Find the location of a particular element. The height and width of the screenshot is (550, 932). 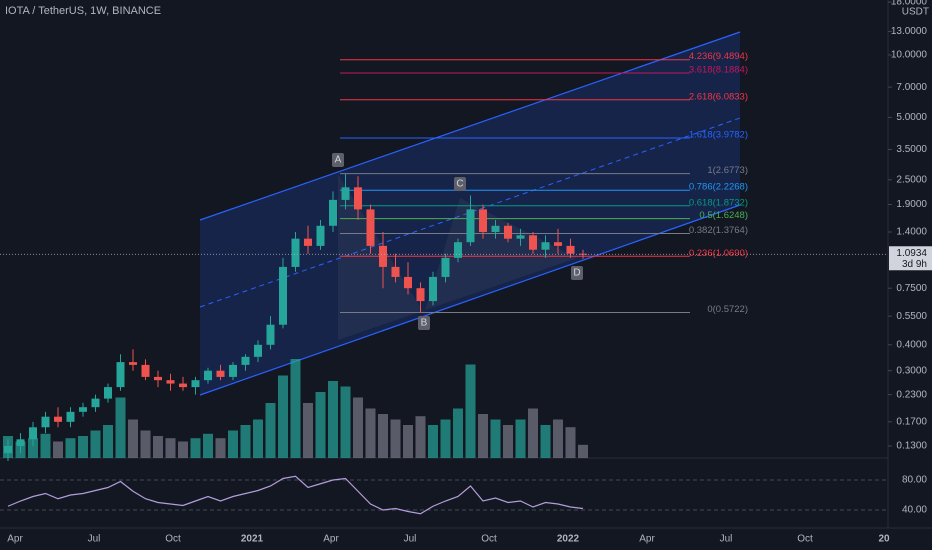

y-tick-label: 7.0000 is located at coordinates (911, 87).